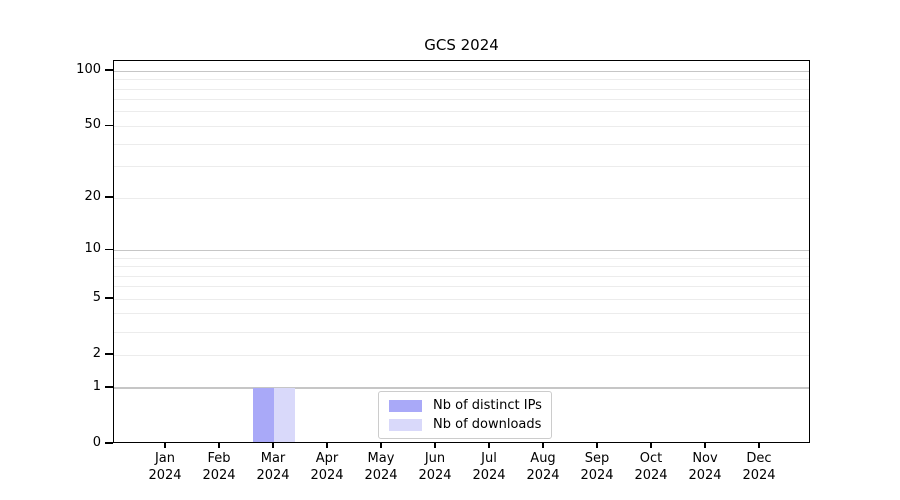  Describe the element at coordinates (759, 467) in the screenshot. I see `x-tick-label: Dec 2024` at that location.